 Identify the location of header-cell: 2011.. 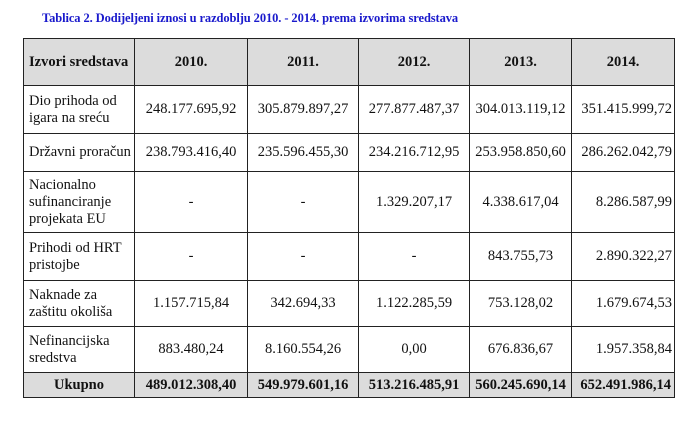
(303, 62).